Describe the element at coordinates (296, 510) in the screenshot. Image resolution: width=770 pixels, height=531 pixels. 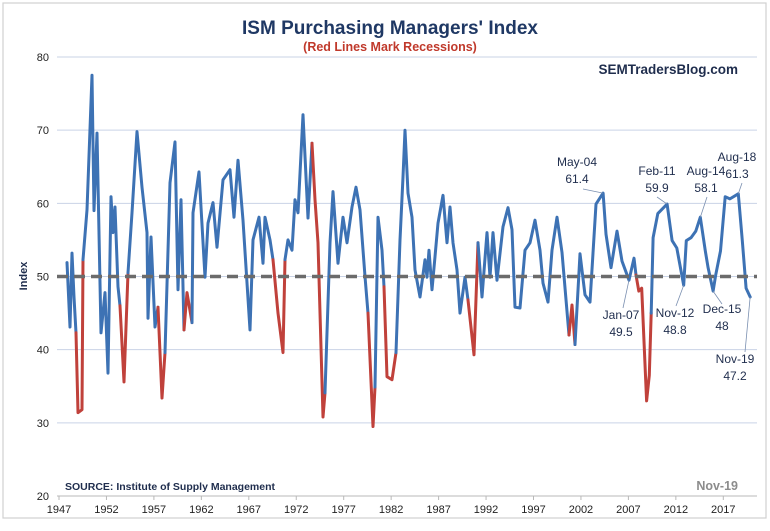
I see `x-tick-label: 1972` at that location.